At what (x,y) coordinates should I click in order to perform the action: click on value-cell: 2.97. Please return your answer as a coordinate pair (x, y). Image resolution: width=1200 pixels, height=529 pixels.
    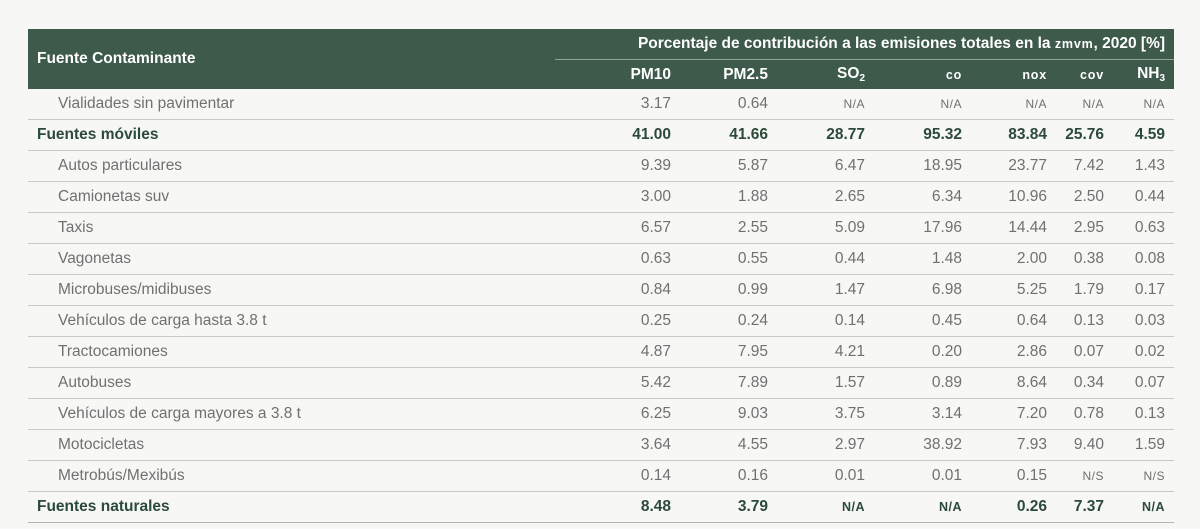
    Looking at the image, I should click on (825, 445).